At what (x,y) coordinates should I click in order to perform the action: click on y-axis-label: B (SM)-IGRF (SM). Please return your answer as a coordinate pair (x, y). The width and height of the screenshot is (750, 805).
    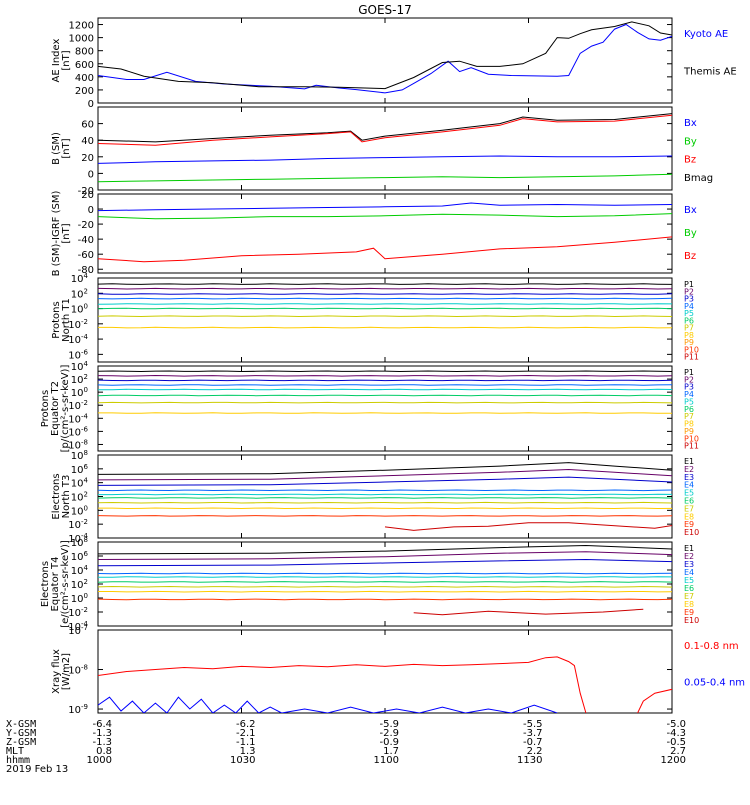
    Looking at the image, I should click on (56, 234).